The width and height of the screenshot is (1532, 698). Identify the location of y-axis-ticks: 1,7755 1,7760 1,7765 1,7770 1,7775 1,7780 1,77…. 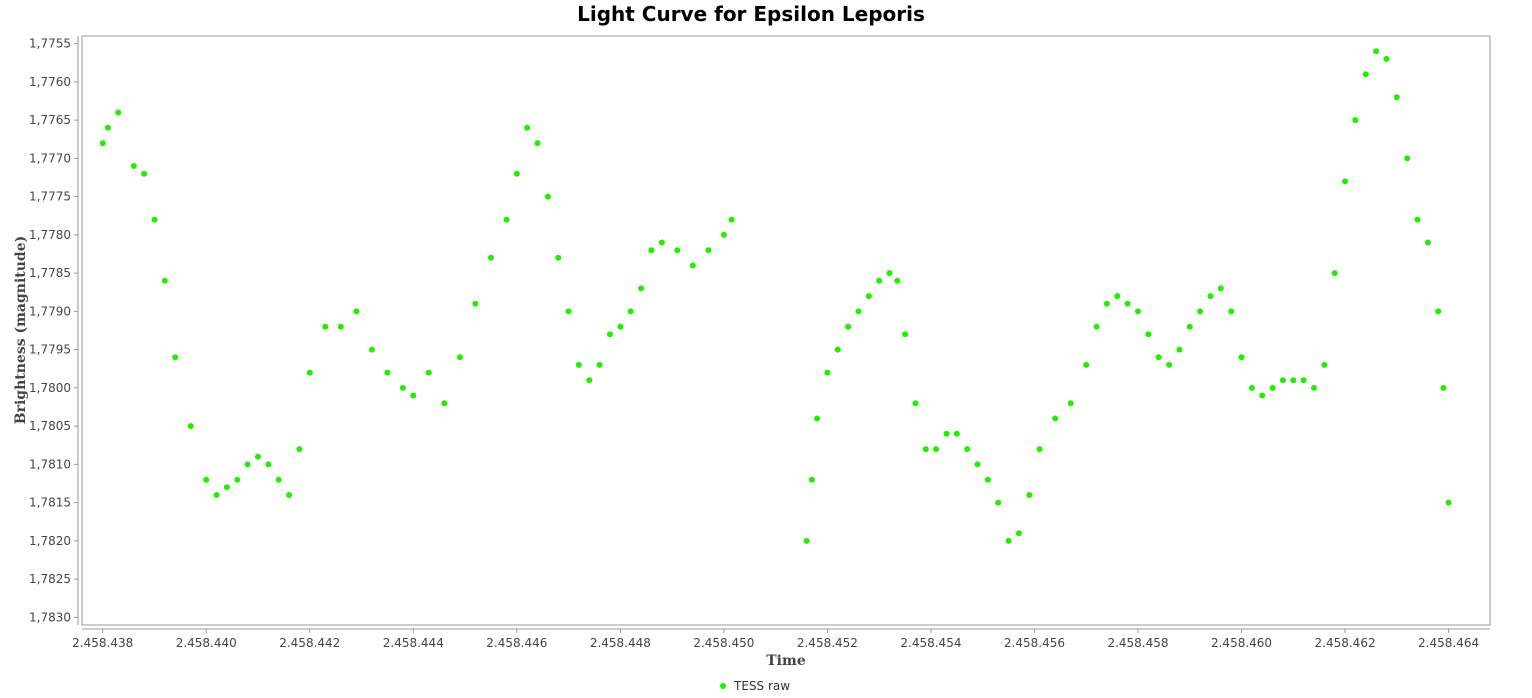
(53, 330).